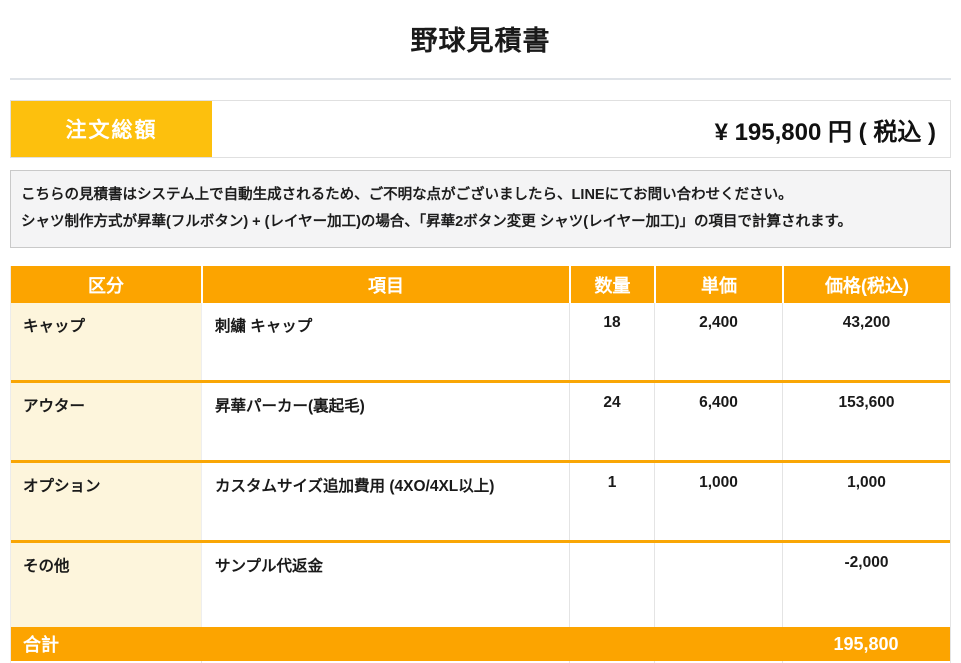 The width and height of the screenshot is (961, 663). I want to click on cell-category: オプション, so click(106, 501).